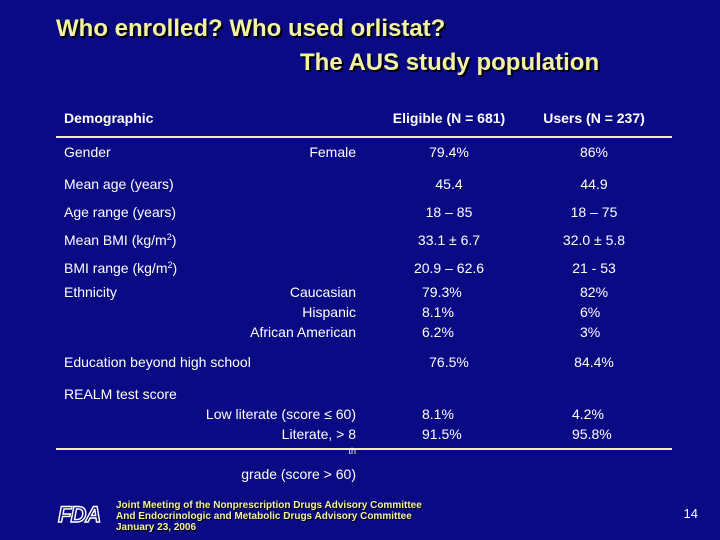 This screenshot has width=720, height=540. What do you see at coordinates (594, 118) in the screenshot?
I see `header-users: Users (N = 237)` at bounding box center [594, 118].